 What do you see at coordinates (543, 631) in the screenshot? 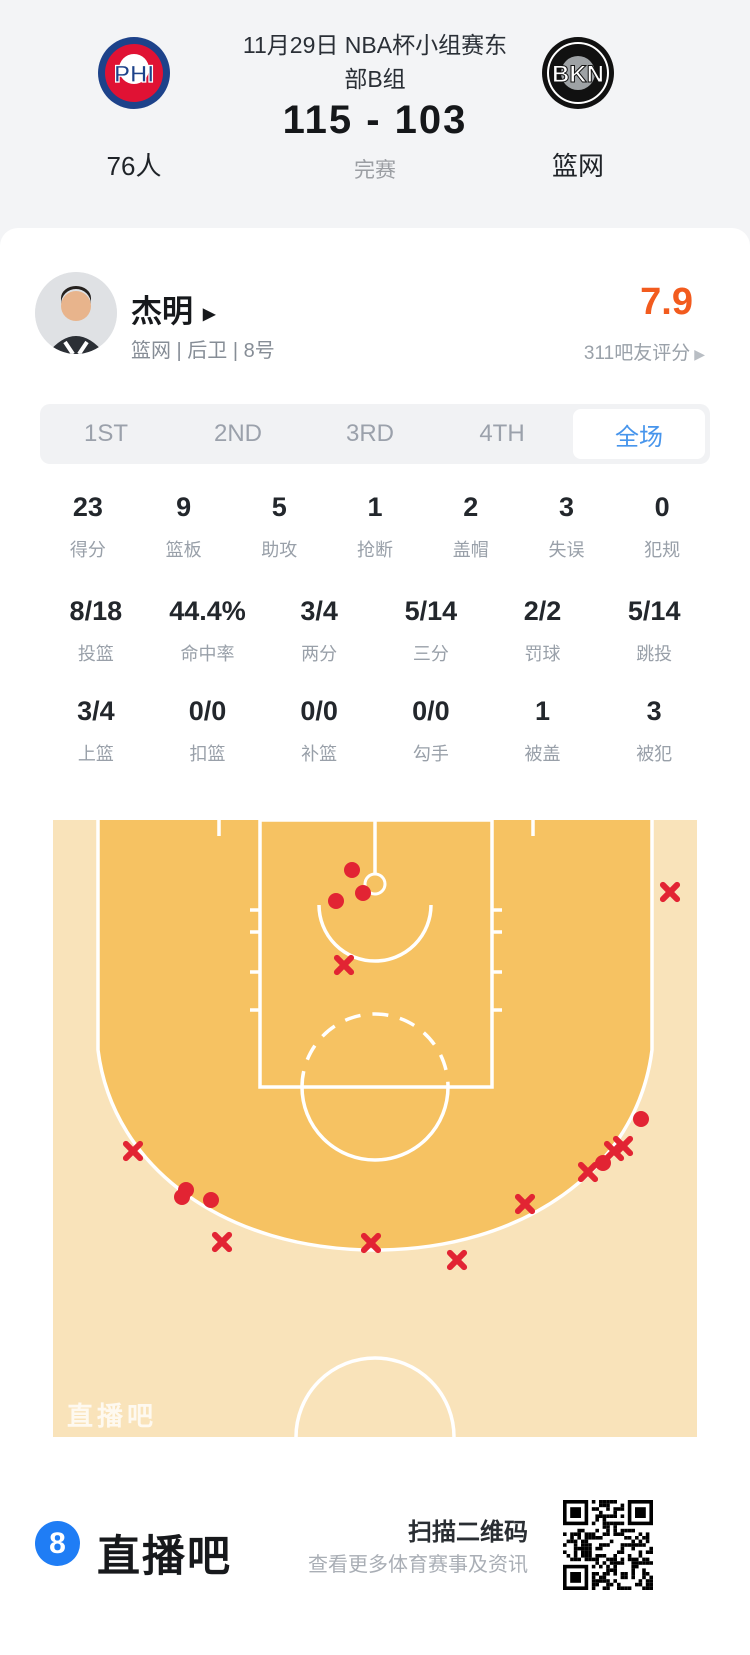
I see `stat-cell: 2/2 罚球` at bounding box center [543, 631].